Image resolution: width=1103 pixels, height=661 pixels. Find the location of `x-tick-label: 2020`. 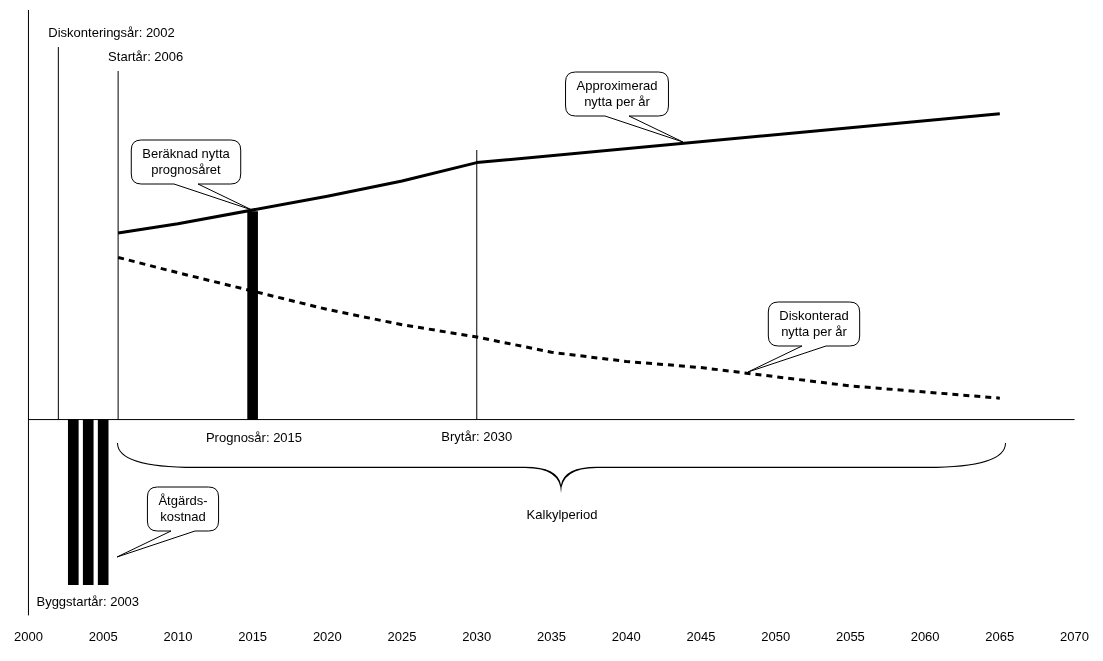

x-tick-label: 2020 is located at coordinates (327, 636).